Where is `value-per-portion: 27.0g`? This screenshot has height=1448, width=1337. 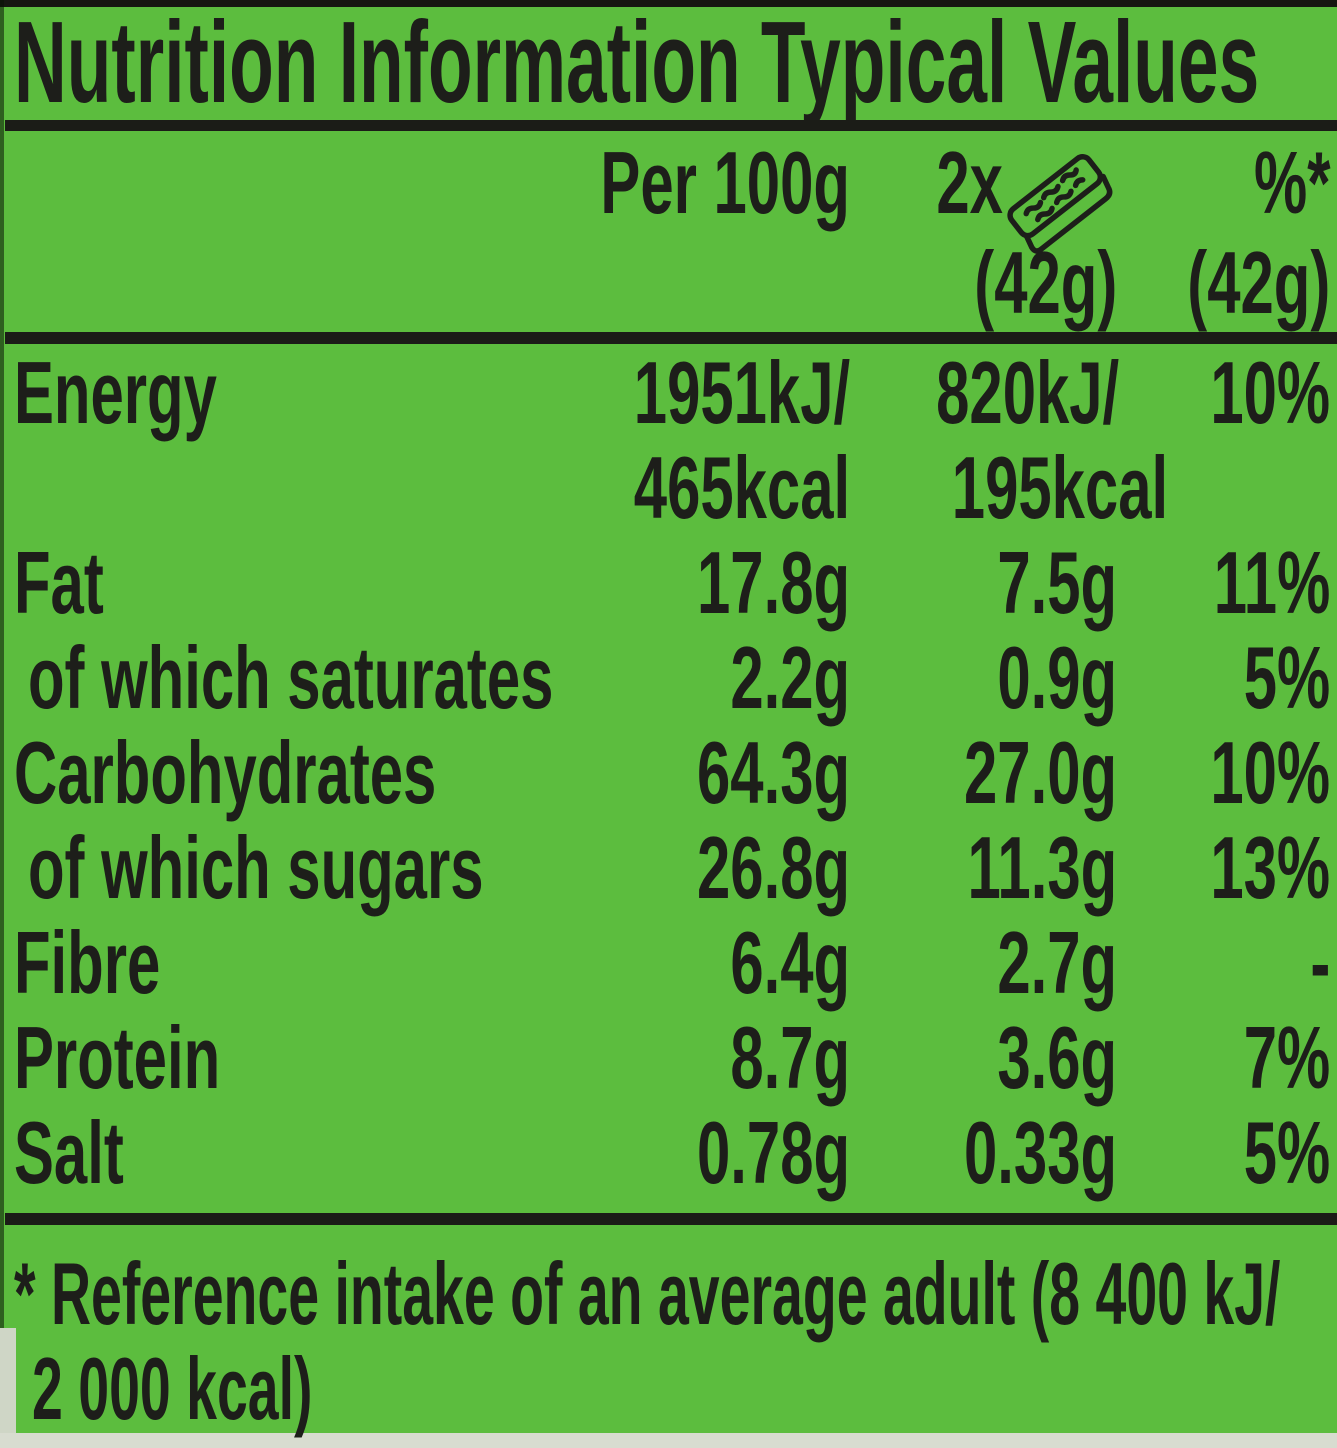 value-per-portion: 27.0g is located at coordinates (1040, 772).